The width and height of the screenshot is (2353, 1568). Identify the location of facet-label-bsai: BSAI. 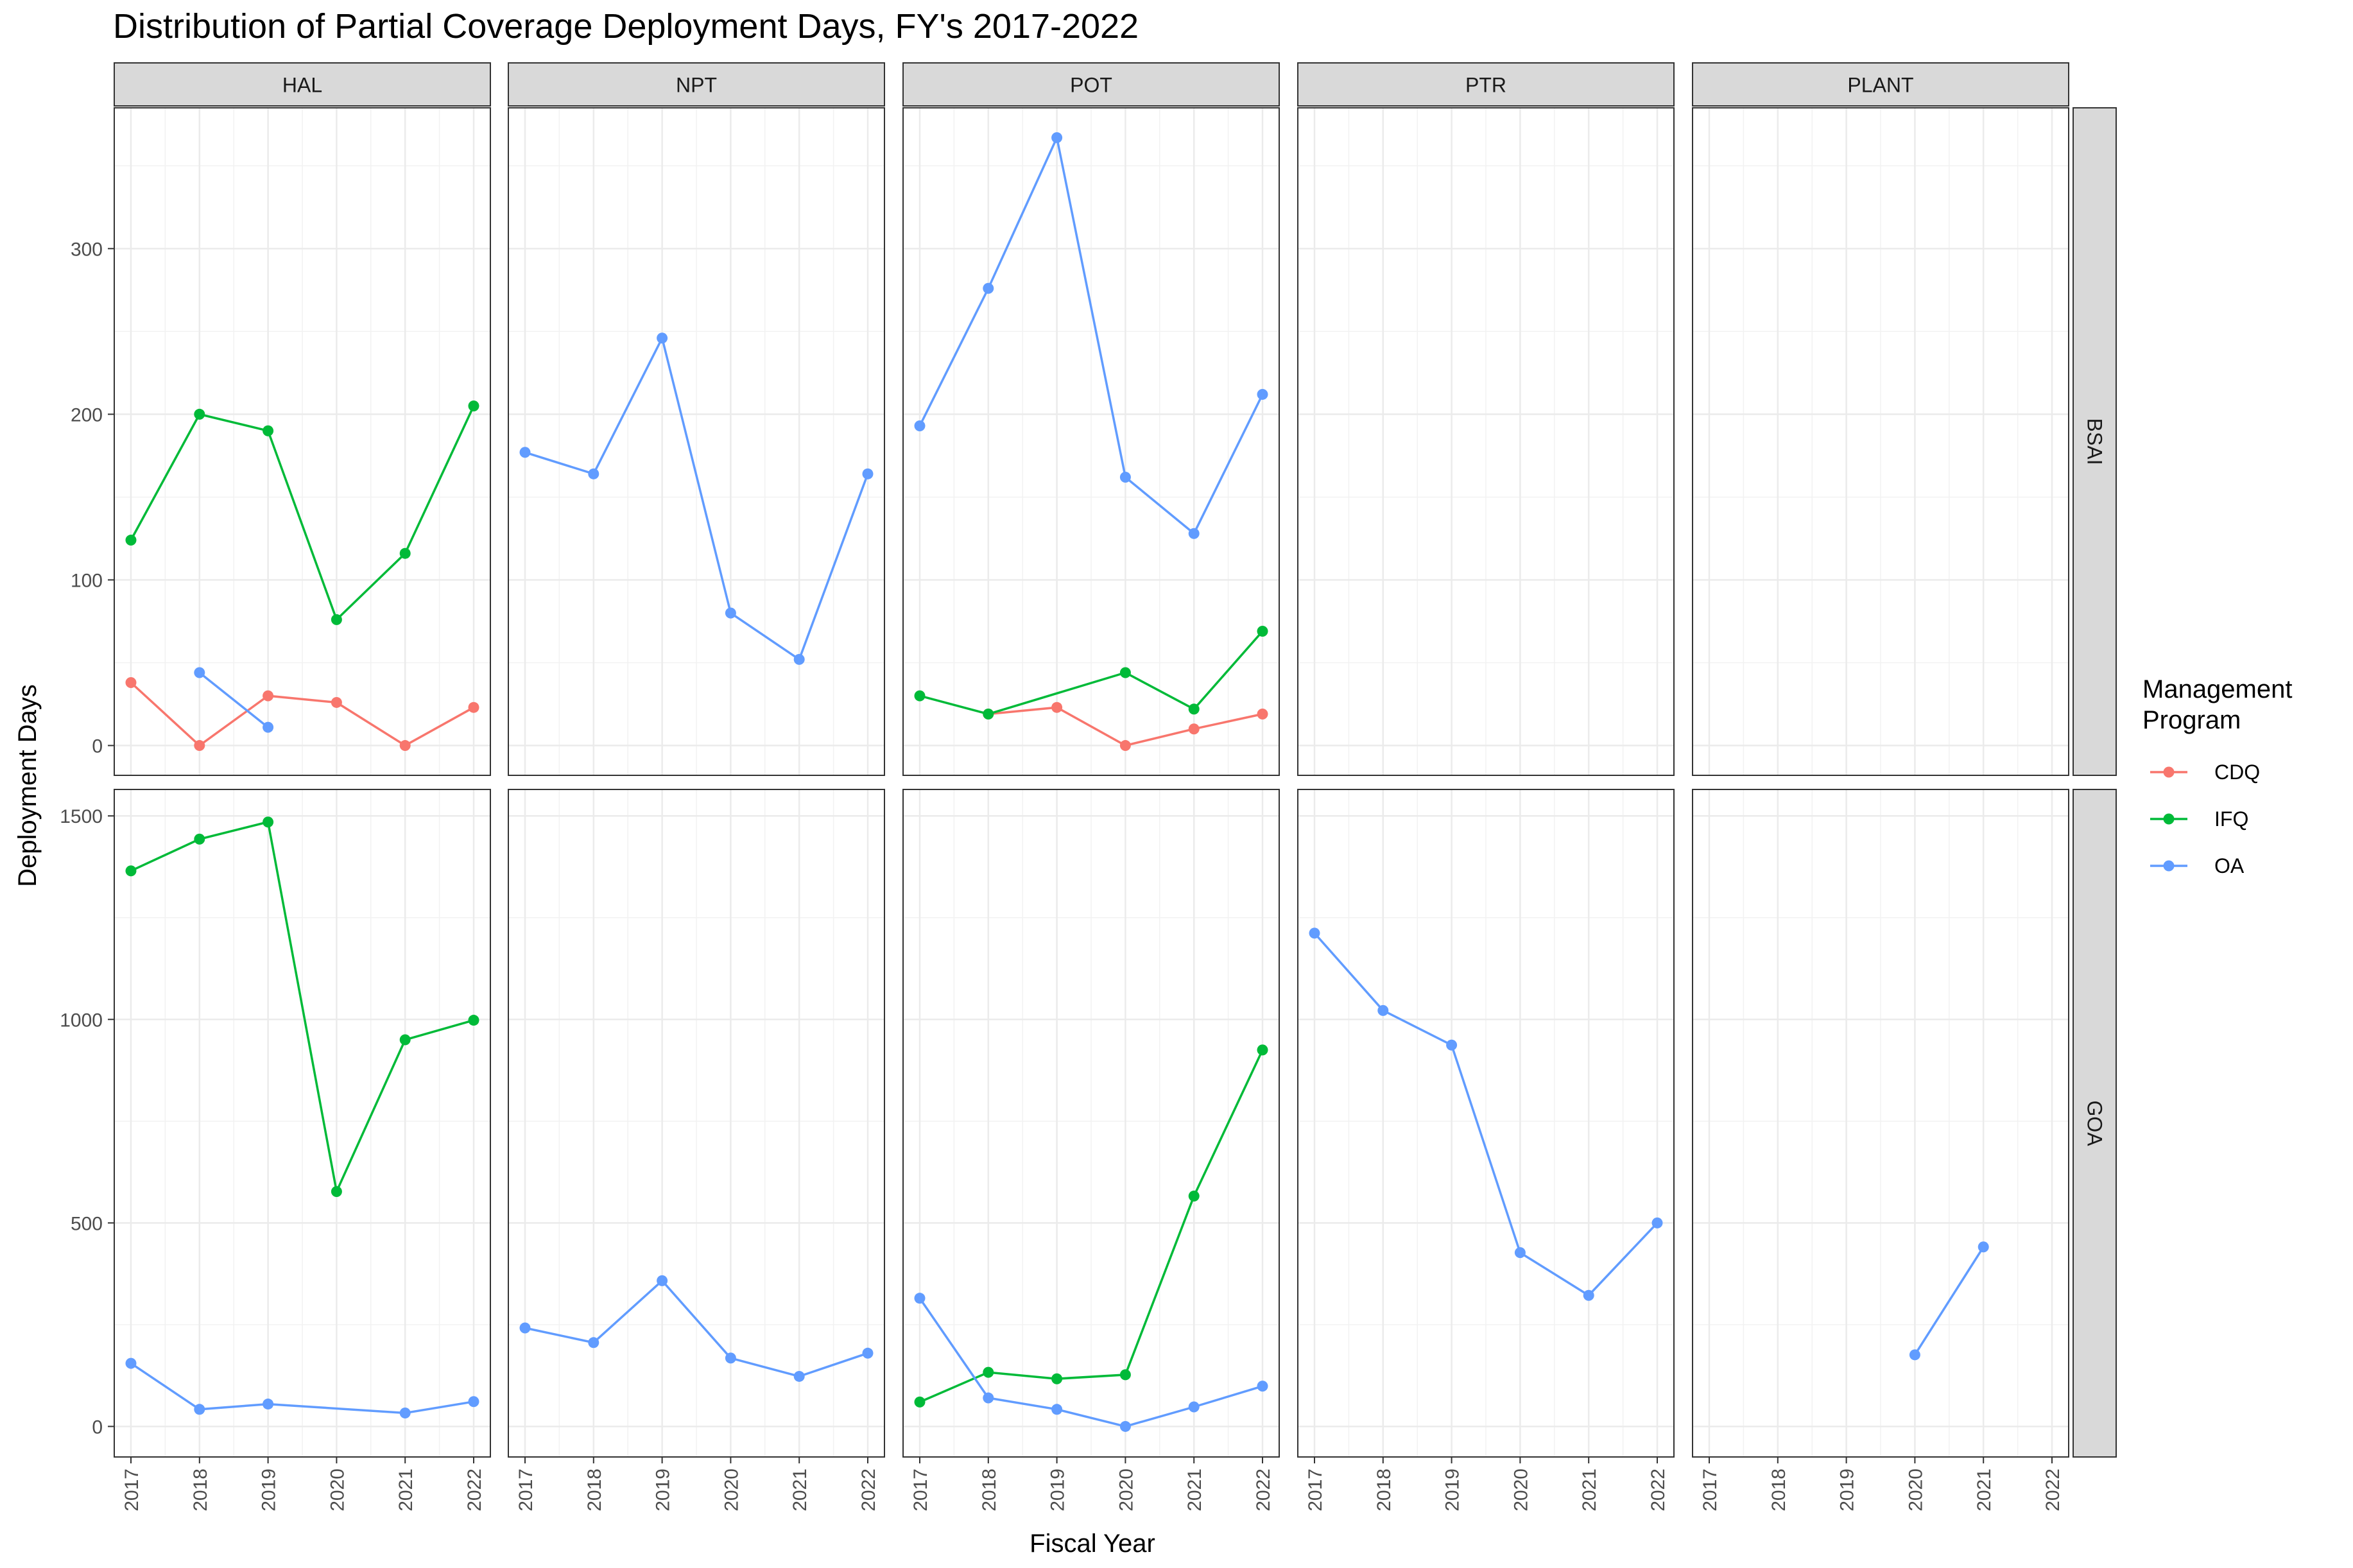
(2095, 441).